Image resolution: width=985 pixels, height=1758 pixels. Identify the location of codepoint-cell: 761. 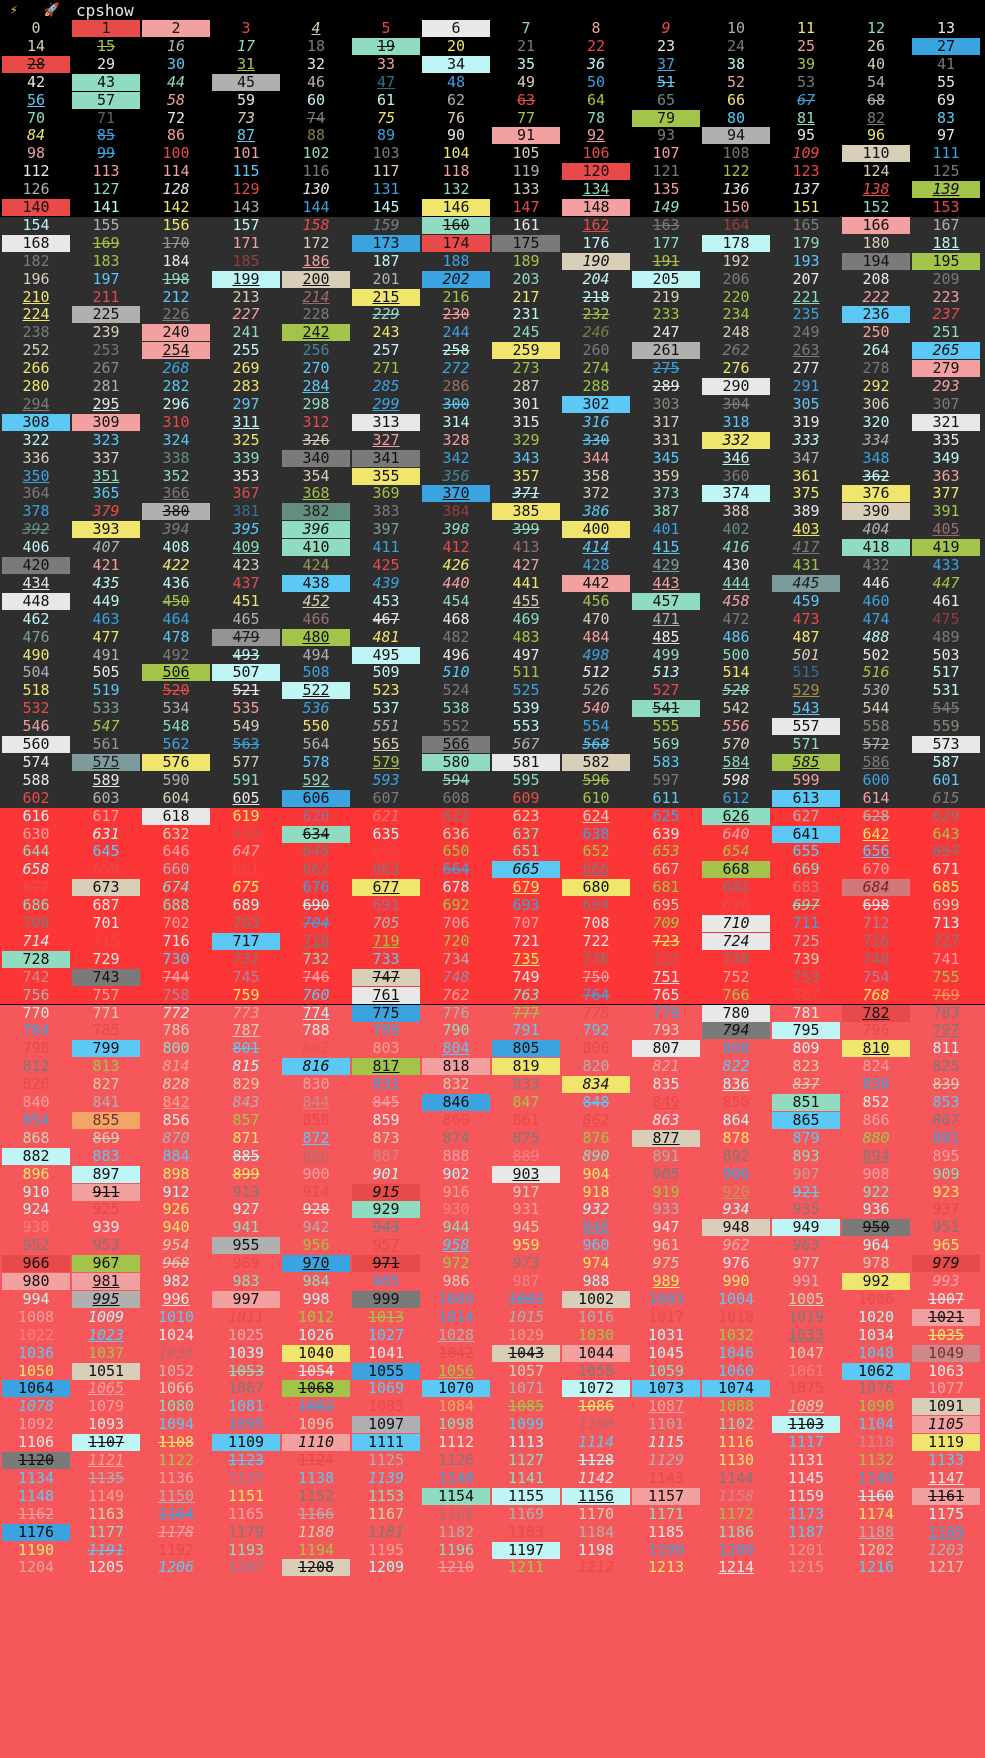
(386, 995).